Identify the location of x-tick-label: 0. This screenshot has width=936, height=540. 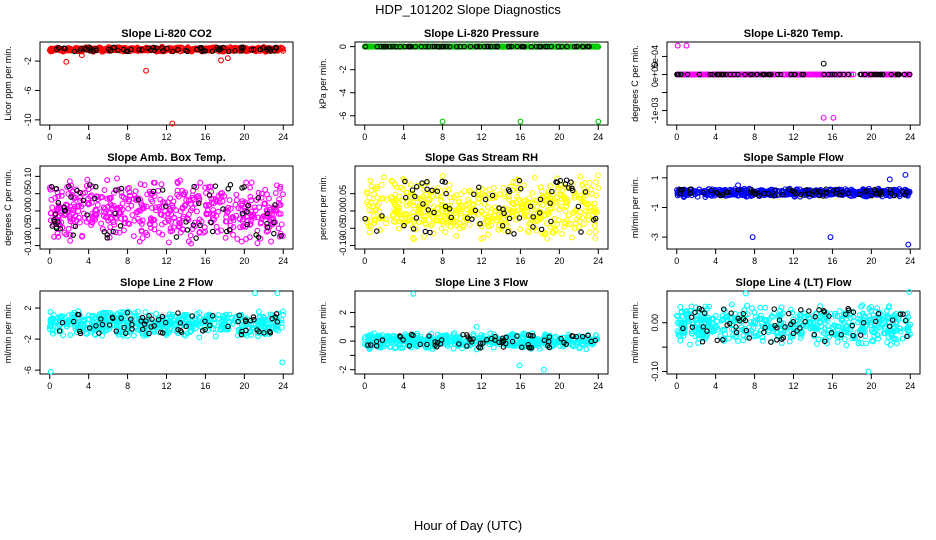
(364, 137).